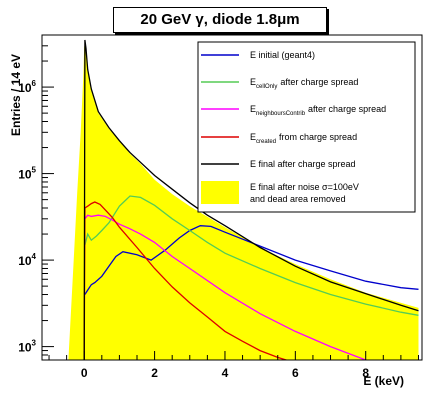  Describe the element at coordinates (303, 138) in the screenshot. I see `legend-label-created: Ecreated from charge spread` at that location.